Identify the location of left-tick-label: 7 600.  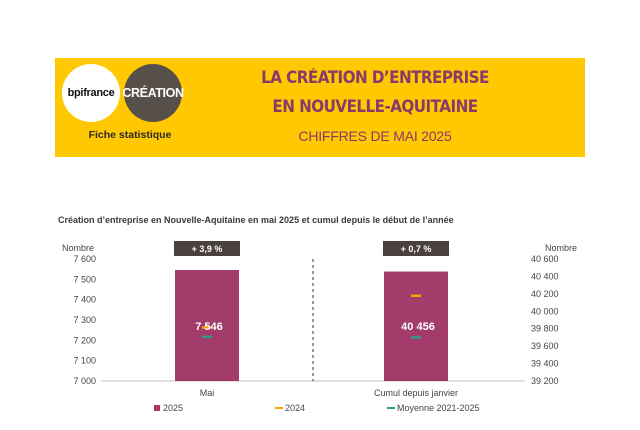
(84, 259).